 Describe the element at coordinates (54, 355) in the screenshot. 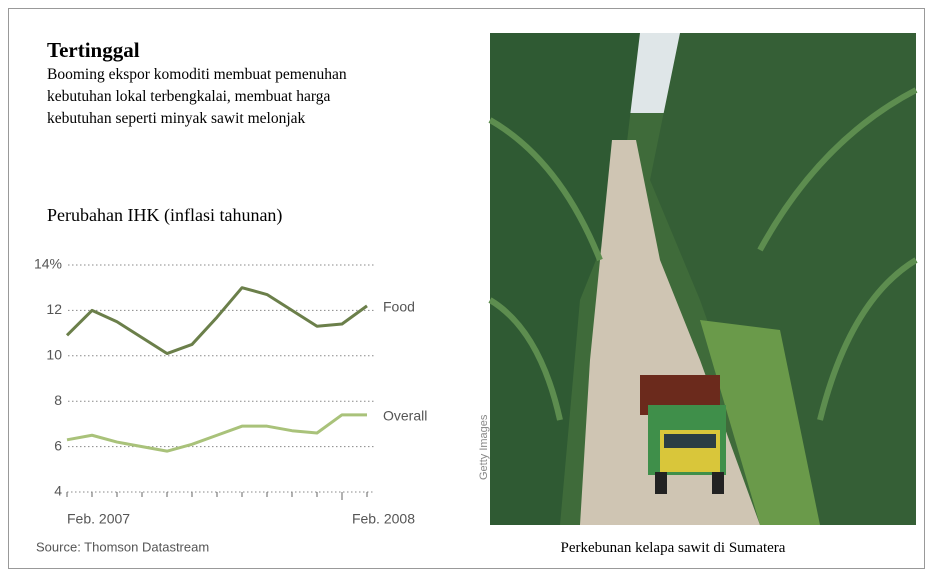

I see `y-tick-label: 10` at that location.